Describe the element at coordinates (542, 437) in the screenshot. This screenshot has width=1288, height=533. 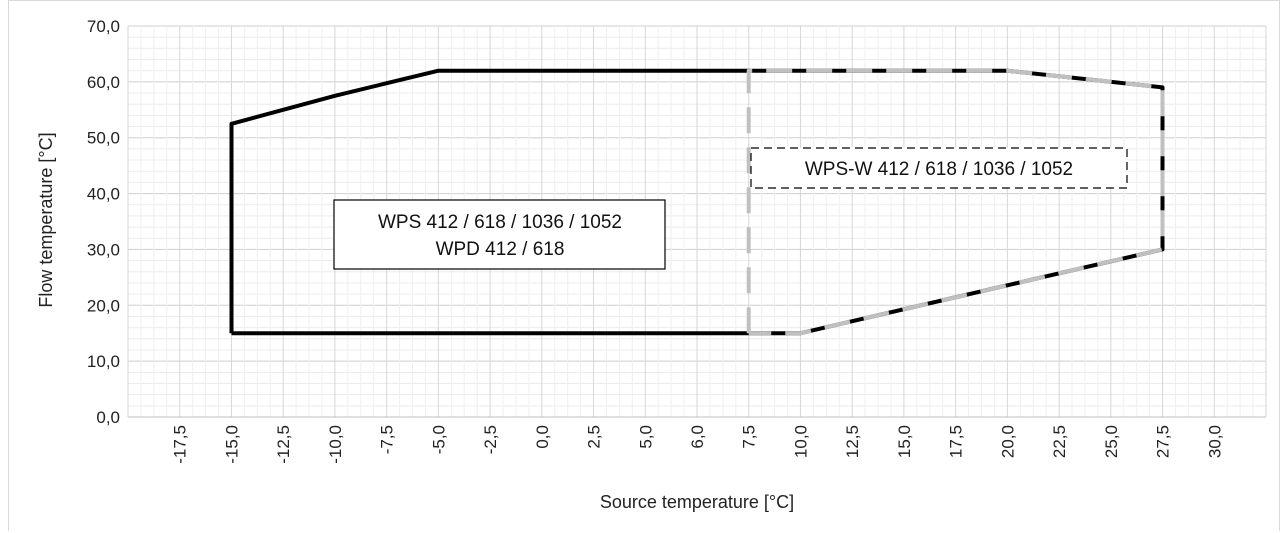
I see `x-tick-label: 0,0` at that location.